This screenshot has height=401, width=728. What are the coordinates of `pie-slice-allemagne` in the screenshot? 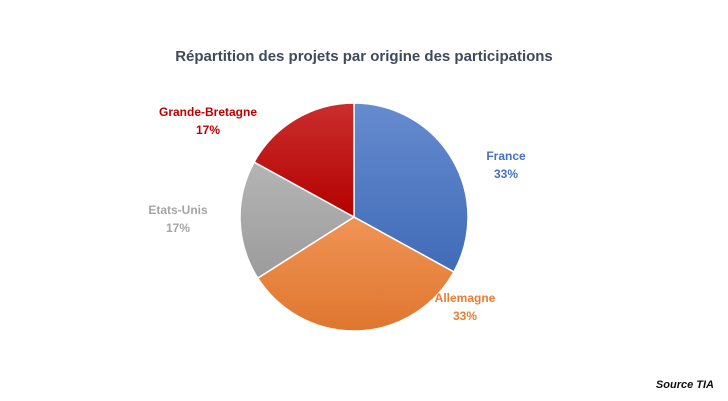 It's located at (355, 274).